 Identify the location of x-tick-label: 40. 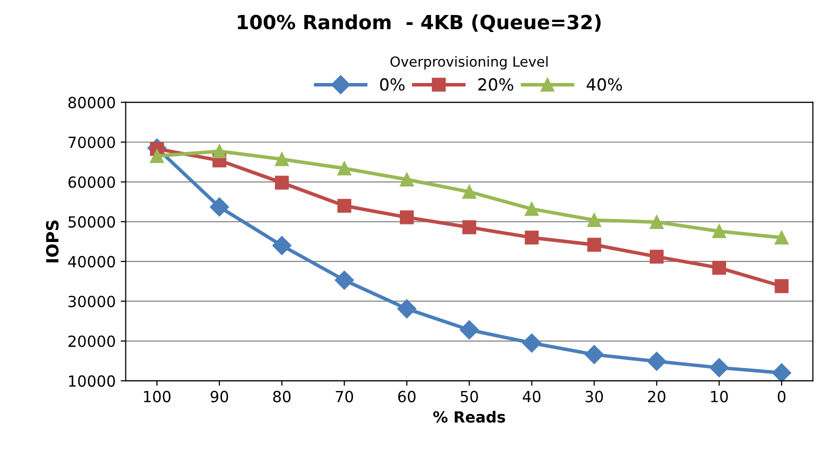
(531, 396).